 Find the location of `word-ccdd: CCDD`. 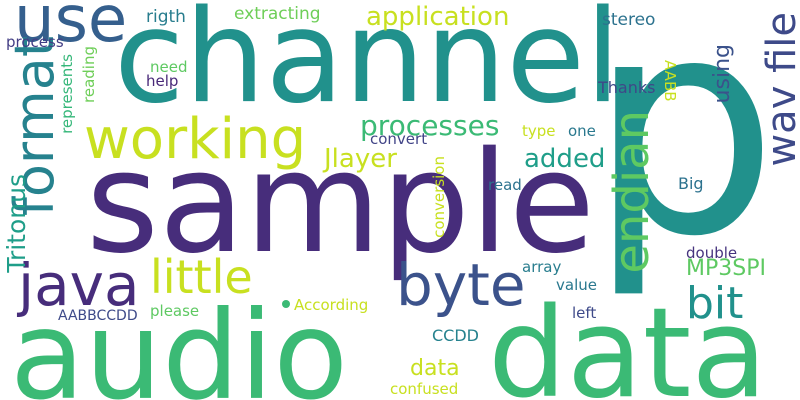

word-ccdd: CCDD is located at coordinates (455, 335).